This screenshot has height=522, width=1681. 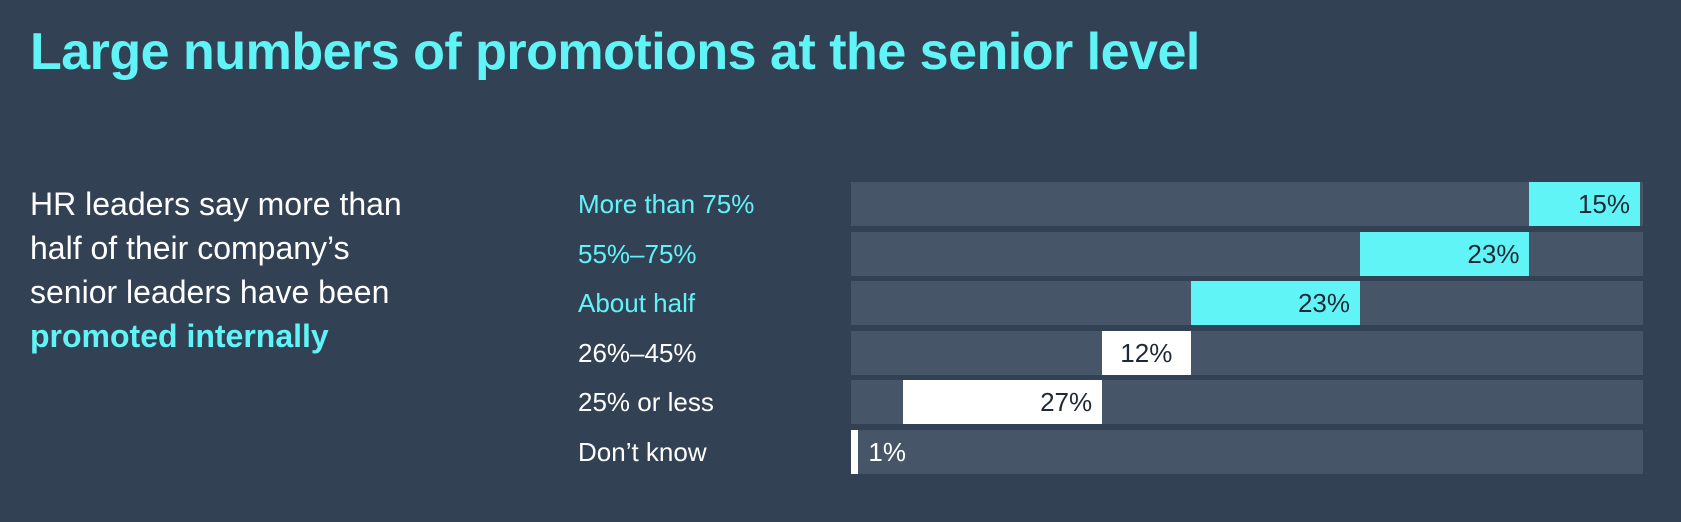 What do you see at coordinates (1247, 204) in the screenshot?
I see `bar-track: 15%` at bounding box center [1247, 204].